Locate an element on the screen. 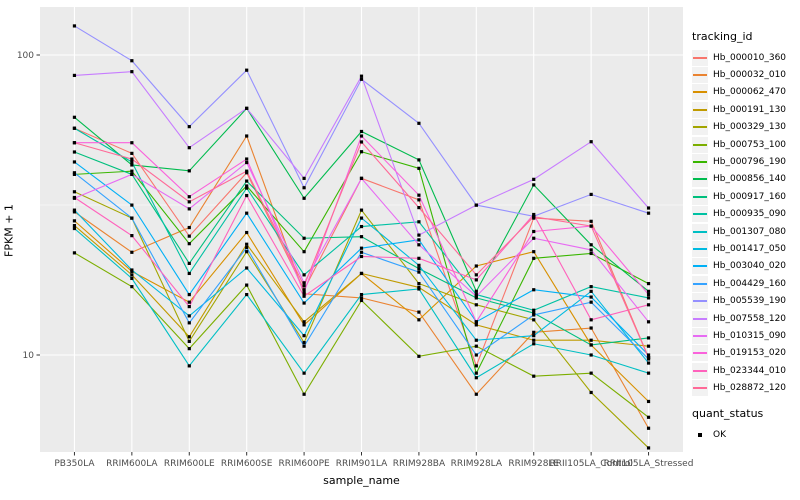 Image resolution: width=800 pixels, height=500 pixels. legend-item-label: Hb_000191_130 is located at coordinates (750, 109).